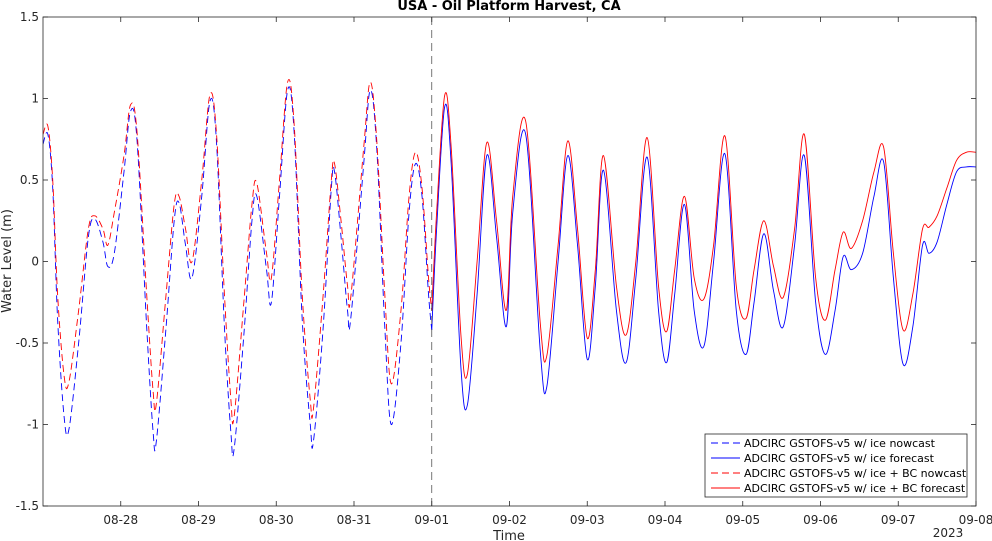 The width and height of the screenshot is (992, 541). What do you see at coordinates (354, 520) in the screenshot?
I see `x-tick-label: 08-31` at bounding box center [354, 520].